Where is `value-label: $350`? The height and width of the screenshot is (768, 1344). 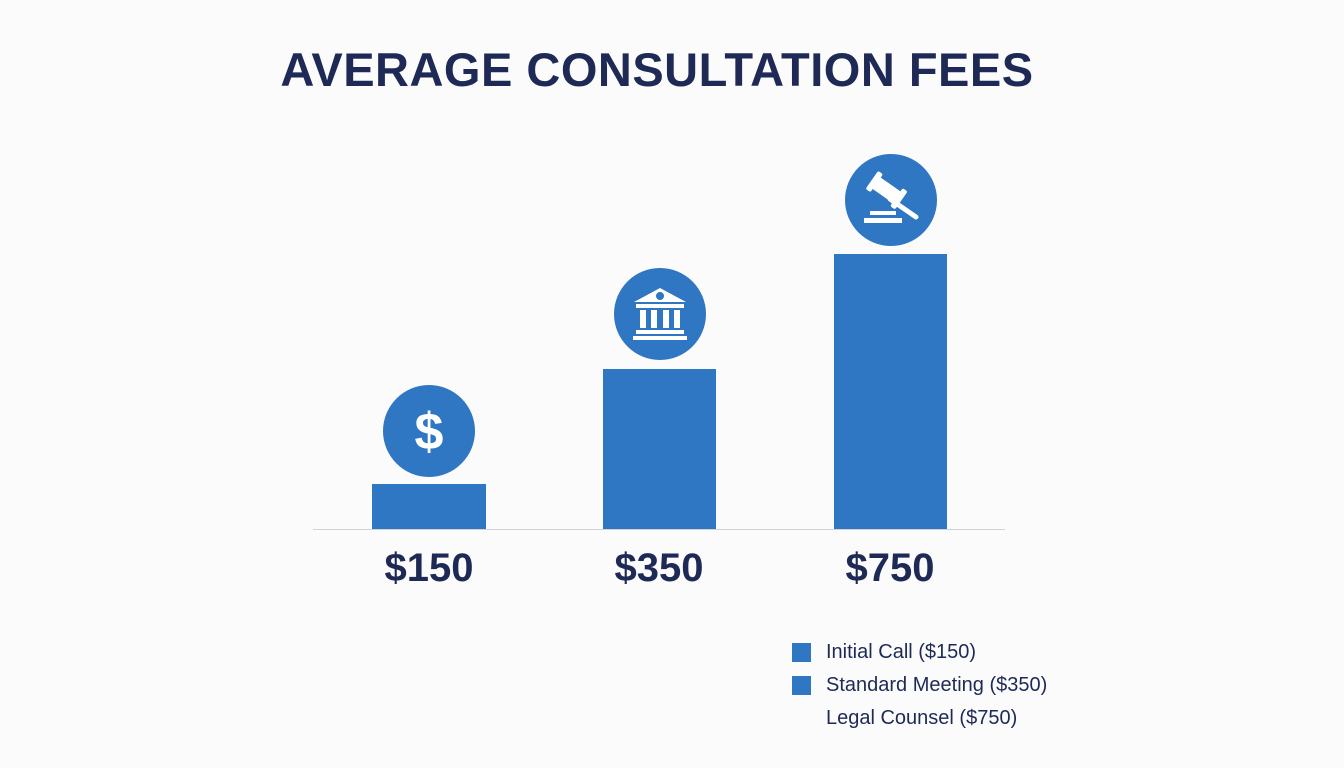
value-label: $350 is located at coordinates (659, 568).